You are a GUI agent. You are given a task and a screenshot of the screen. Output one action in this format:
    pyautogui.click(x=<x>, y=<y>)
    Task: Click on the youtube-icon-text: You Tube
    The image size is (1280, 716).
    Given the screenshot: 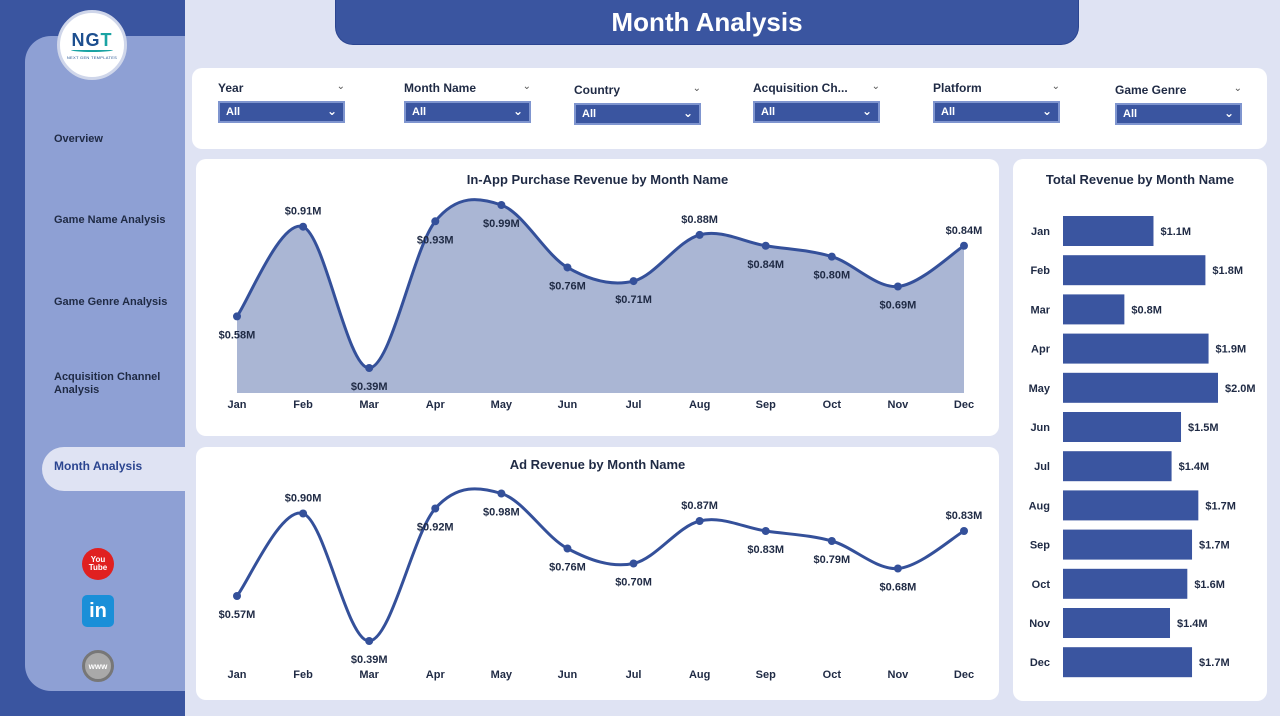 What is the action you would take?
    pyautogui.click(x=98, y=563)
    